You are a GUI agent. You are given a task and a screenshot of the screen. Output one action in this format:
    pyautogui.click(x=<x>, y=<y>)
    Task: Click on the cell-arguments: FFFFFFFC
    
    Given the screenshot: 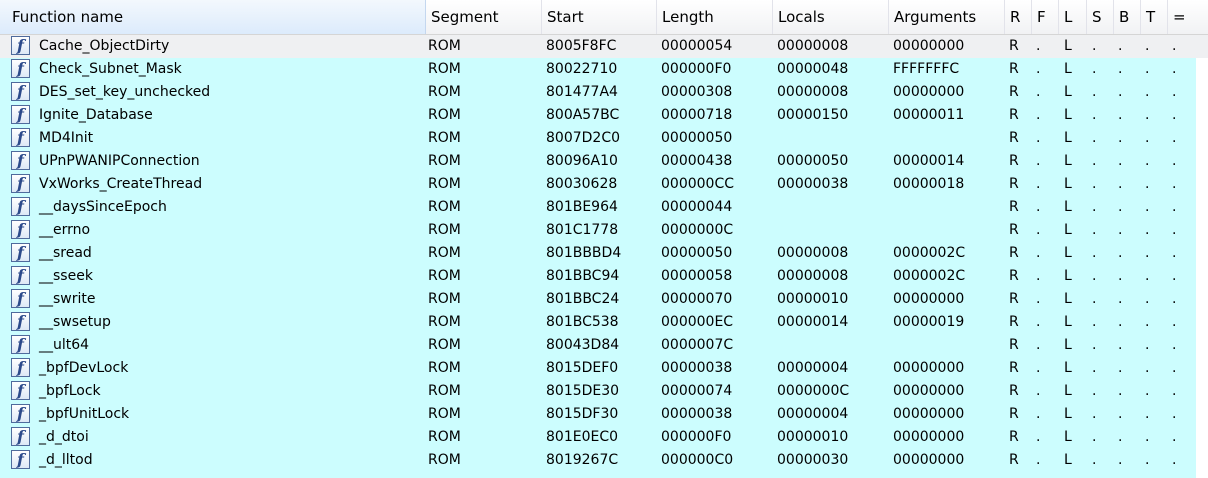 What is the action you would take?
    pyautogui.click(x=926, y=69)
    